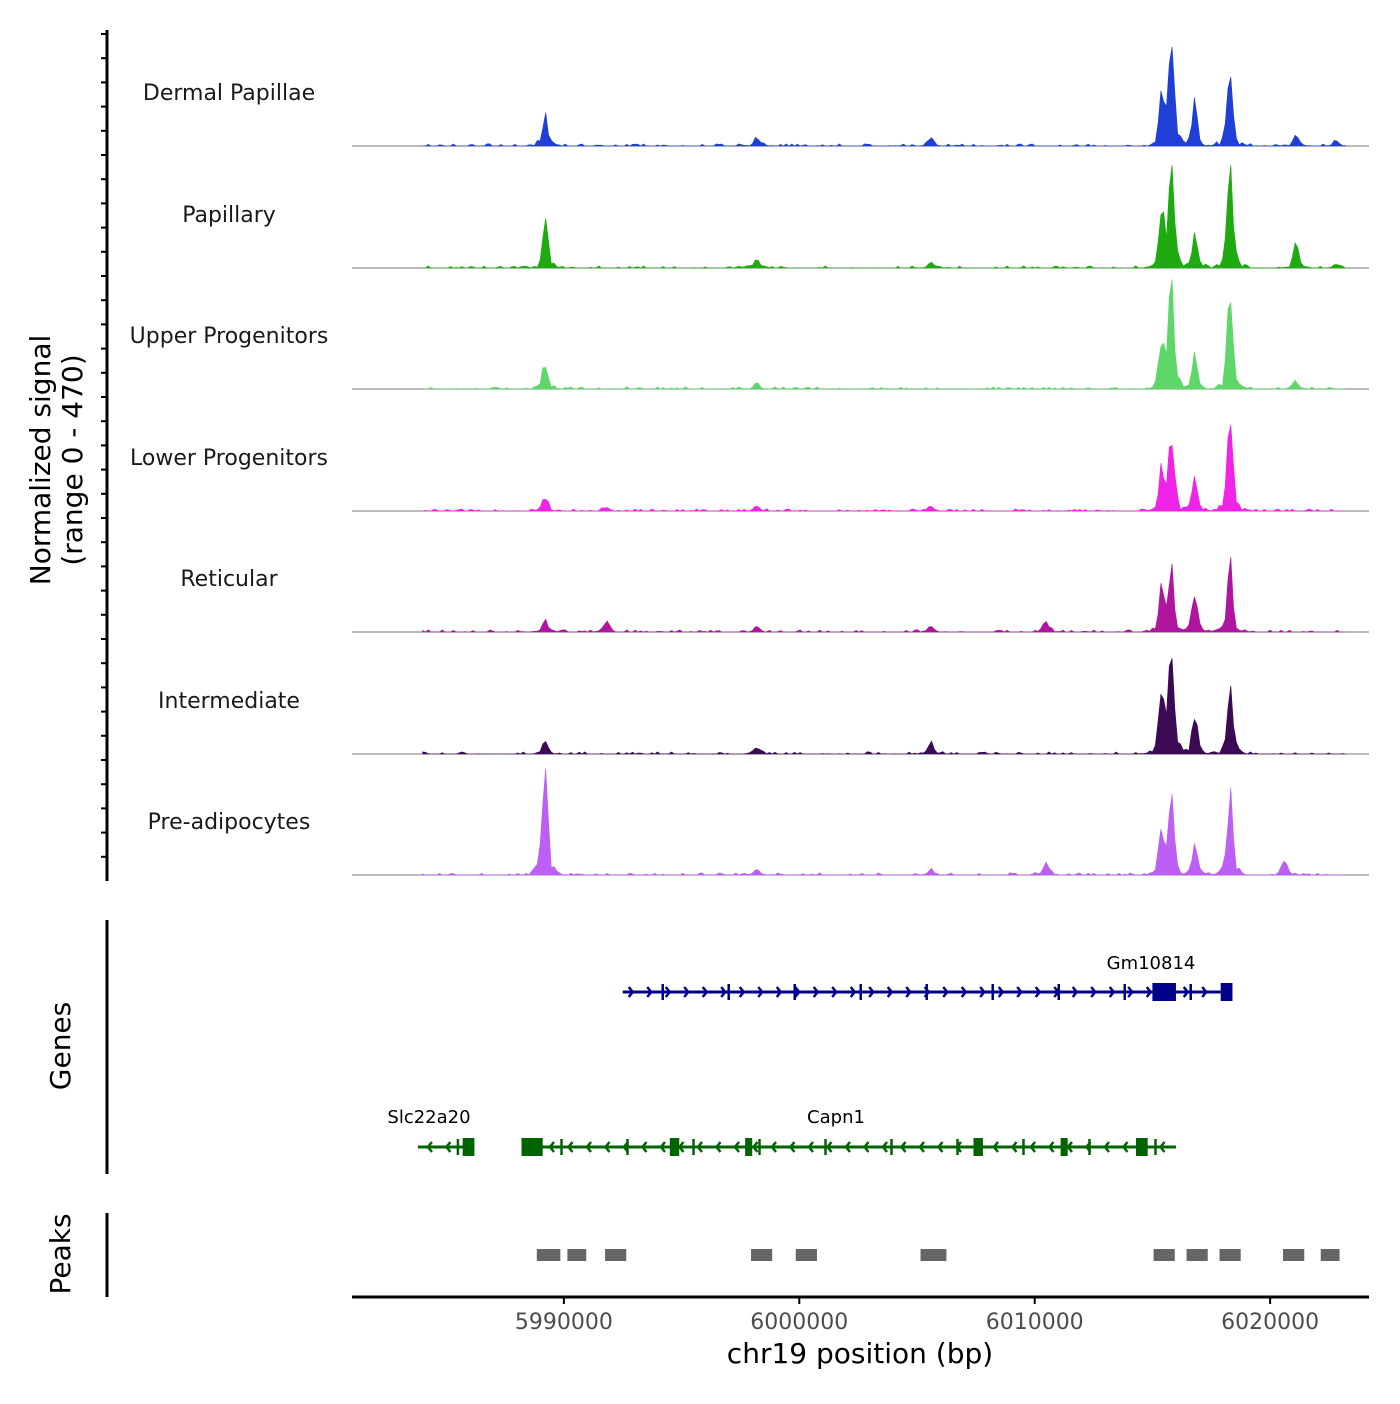  Describe the element at coordinates (884, 706) in the screenshot. I see `coverage-area-intermediate` at that location.